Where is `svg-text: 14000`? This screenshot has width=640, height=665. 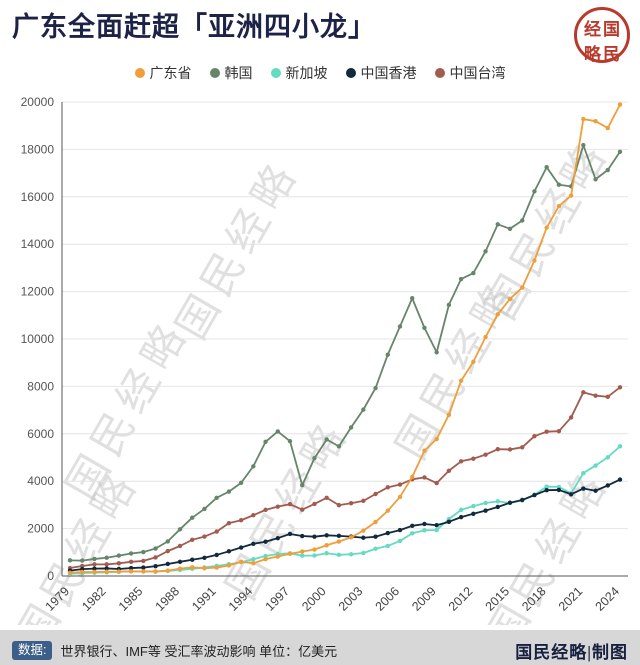
svg-text: 14000 is located at coordinates (38, 244).